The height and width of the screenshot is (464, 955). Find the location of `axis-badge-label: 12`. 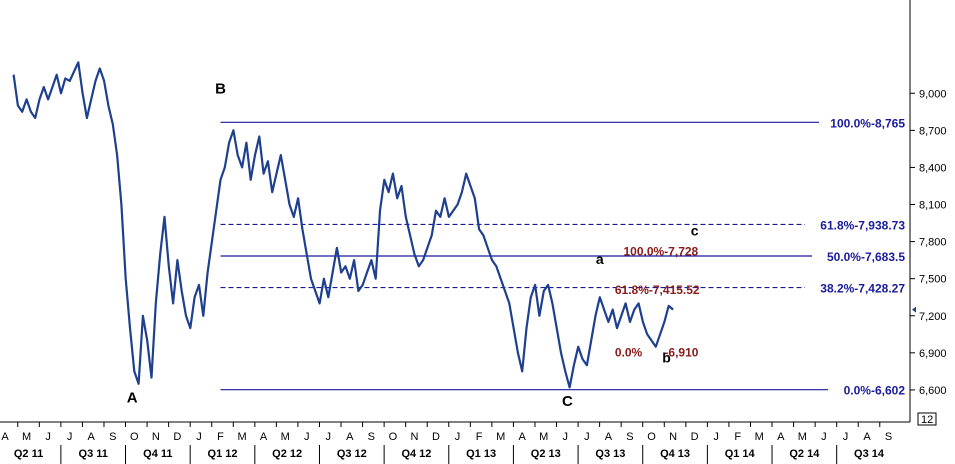

axis-badge-label: 12 is located at coordinates (927, 420).